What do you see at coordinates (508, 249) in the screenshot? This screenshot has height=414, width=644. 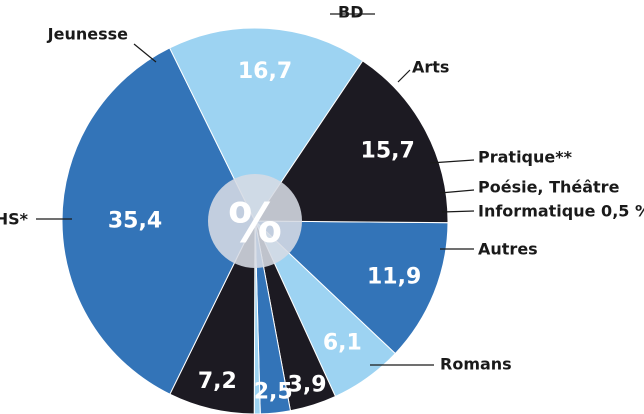 I see `category-label-autres: Autres` at bounding box center [508, 249].